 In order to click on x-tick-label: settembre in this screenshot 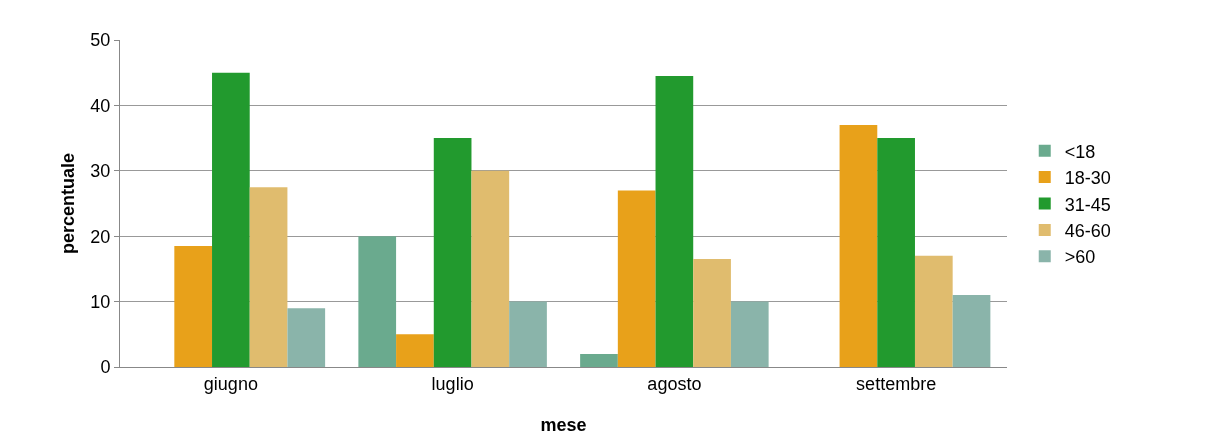, I will do `click(896, 383)`.